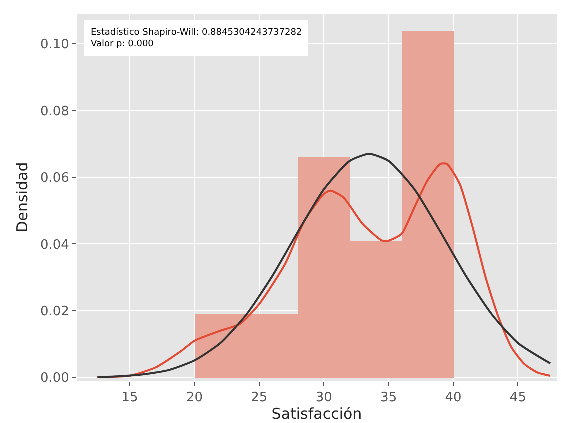 Image resolution: width=561 pixels, height=423 pixels. Describe the element at coordinates (130, 398) in the screenshot. I see `x-tick-label: 15` at that location.